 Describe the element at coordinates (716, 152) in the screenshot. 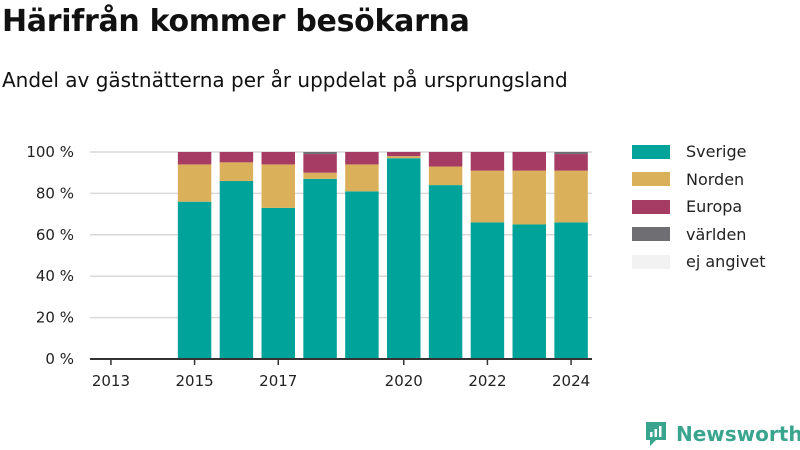

I see `legend-label: Sverige` at that location.